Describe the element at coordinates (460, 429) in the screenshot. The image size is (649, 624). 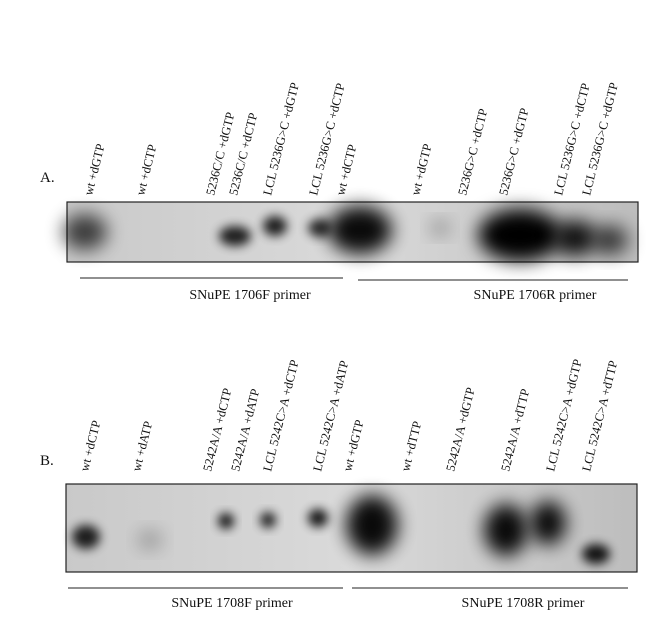
I see `lane-label: 5242A/A +dGTP` at that location.